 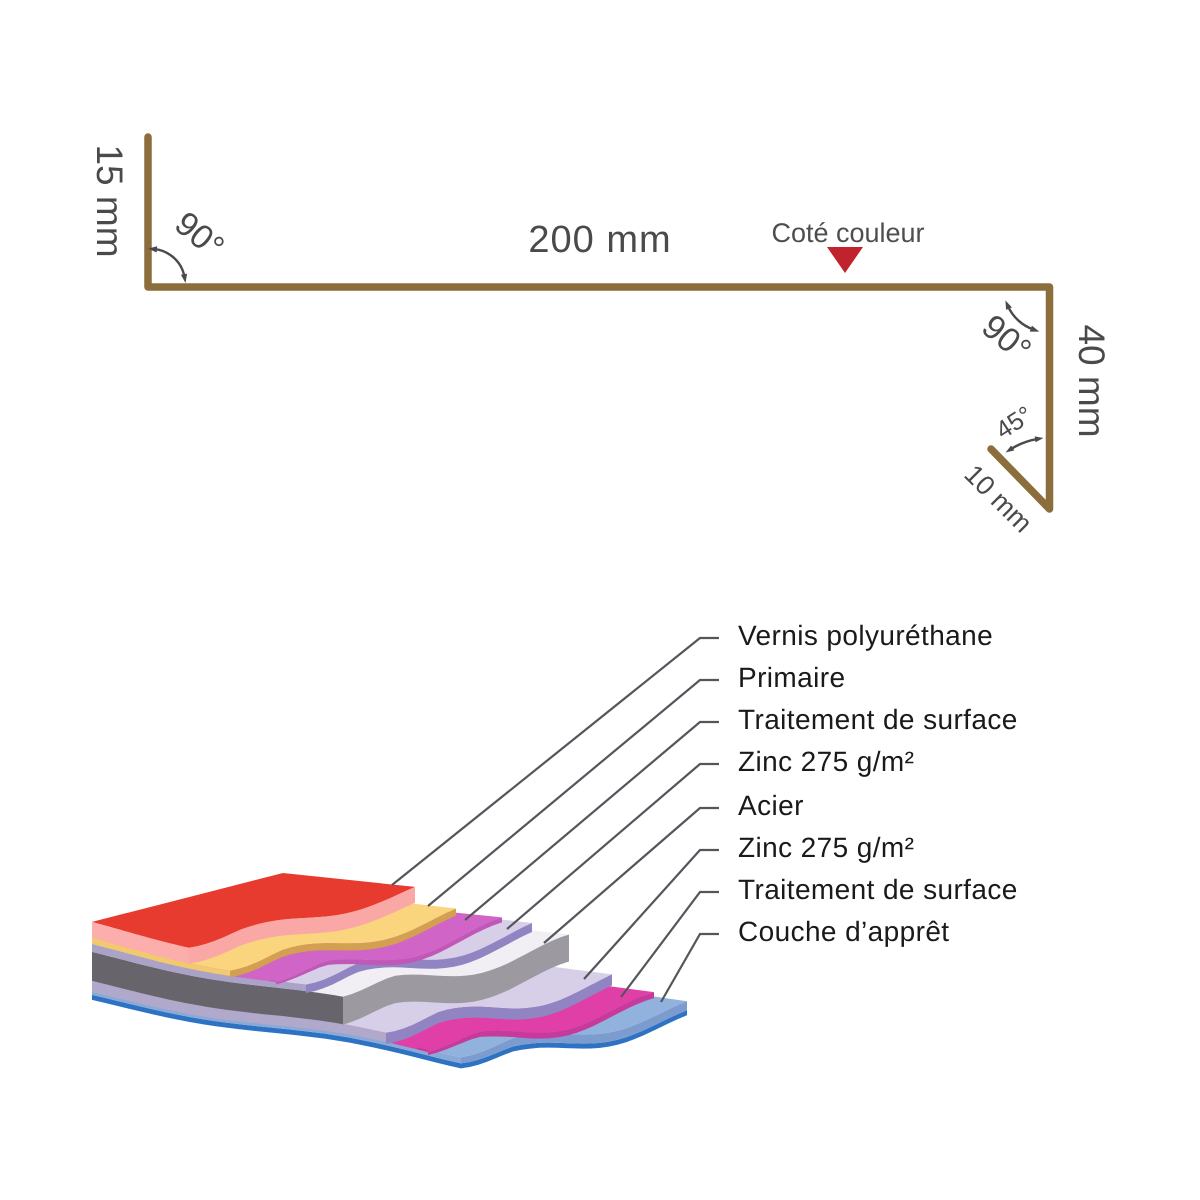 I want to click on svg-text: Acier, so click(x=771, y=805).